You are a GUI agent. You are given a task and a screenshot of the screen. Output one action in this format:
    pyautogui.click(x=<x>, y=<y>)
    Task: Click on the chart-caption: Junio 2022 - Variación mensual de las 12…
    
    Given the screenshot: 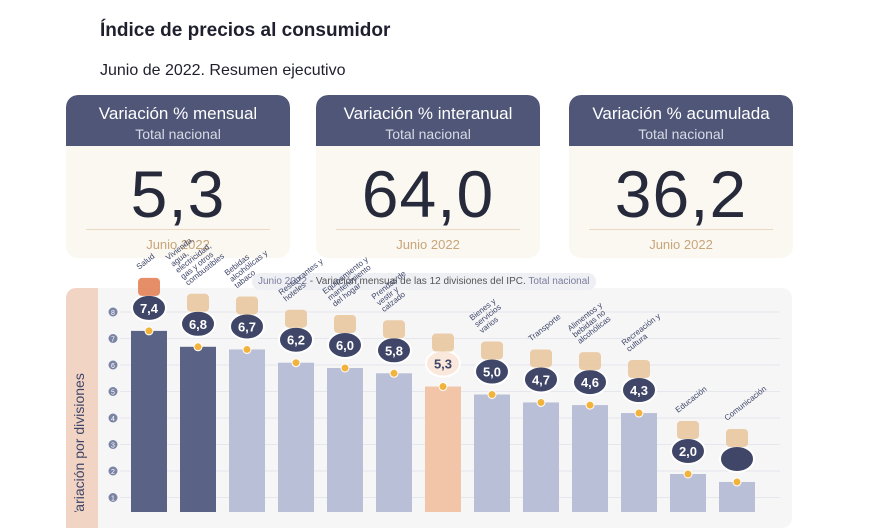 What is the action you would take?
    pyautogui.click(x=424, y=281)
    